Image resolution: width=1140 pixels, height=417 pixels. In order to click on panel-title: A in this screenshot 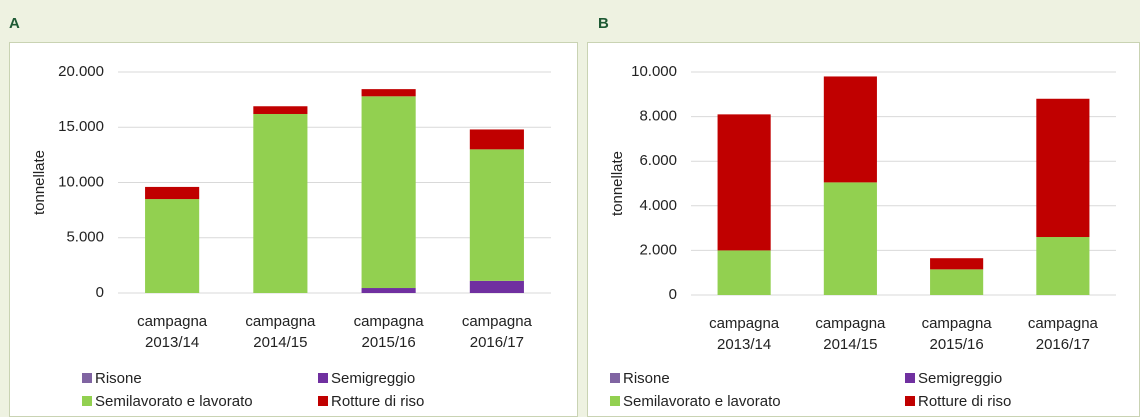, I will do `click(14, 23)`.